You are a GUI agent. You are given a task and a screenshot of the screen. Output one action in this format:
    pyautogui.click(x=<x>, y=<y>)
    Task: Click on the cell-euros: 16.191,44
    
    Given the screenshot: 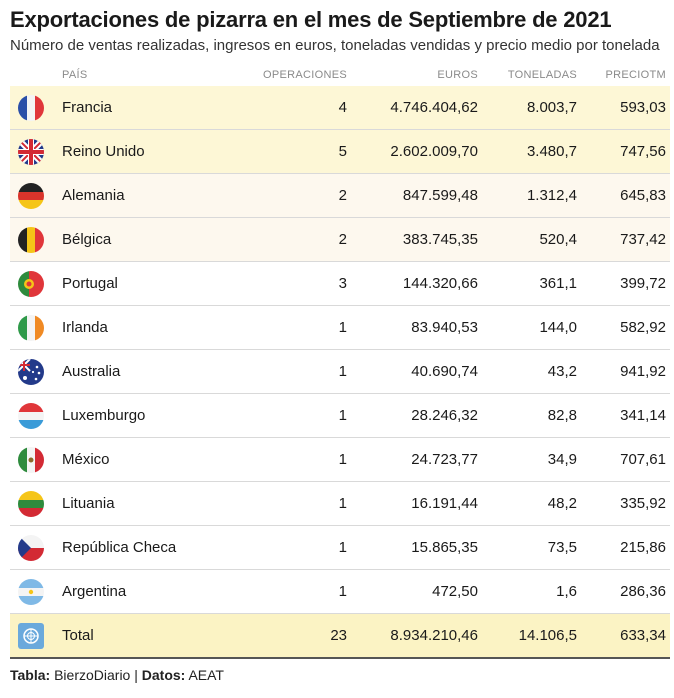 What is the action you would take?
    pyautogui.click(x=412, y=503)
    